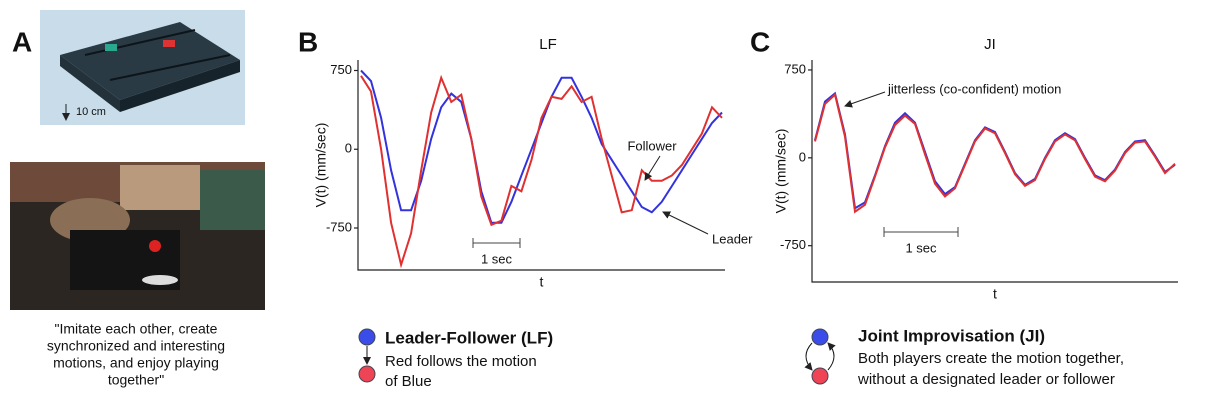  What do you see at coordinates (652, 145) in the screenshot?
I see `annotation: Follower` at bounding box center [652, 145].